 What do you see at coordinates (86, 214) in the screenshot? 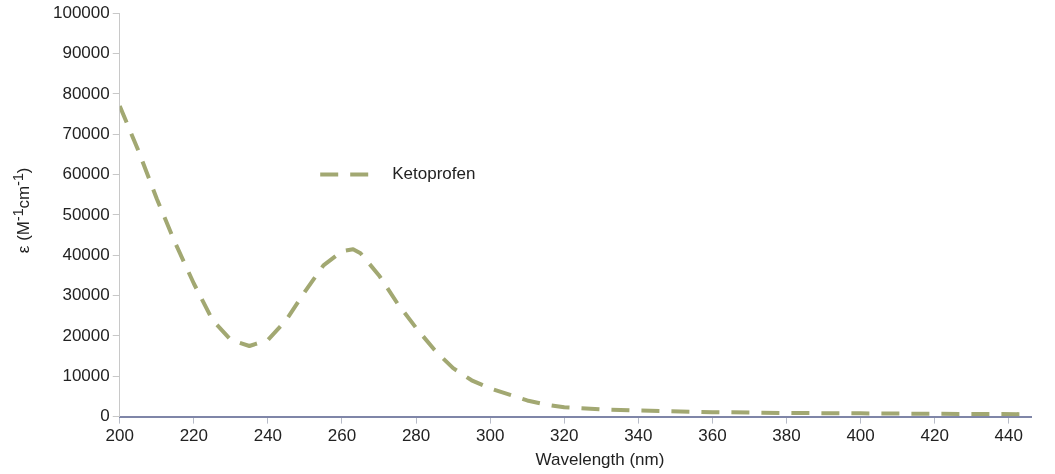
I see `y-tick-label: 50000` at bounding box center [86, 214].